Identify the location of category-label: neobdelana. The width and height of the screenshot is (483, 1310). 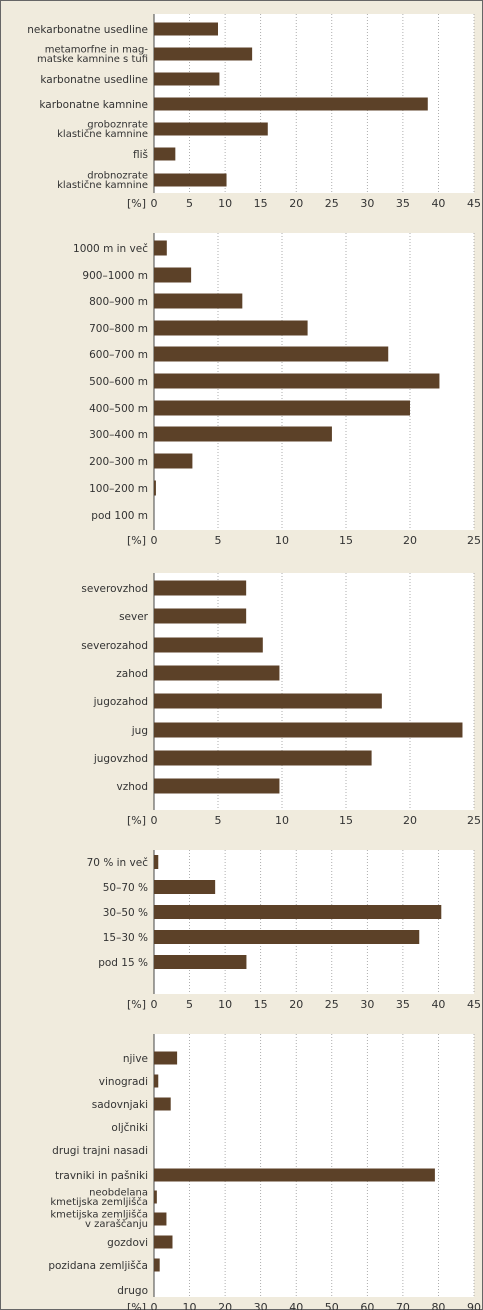
(118, 1192).